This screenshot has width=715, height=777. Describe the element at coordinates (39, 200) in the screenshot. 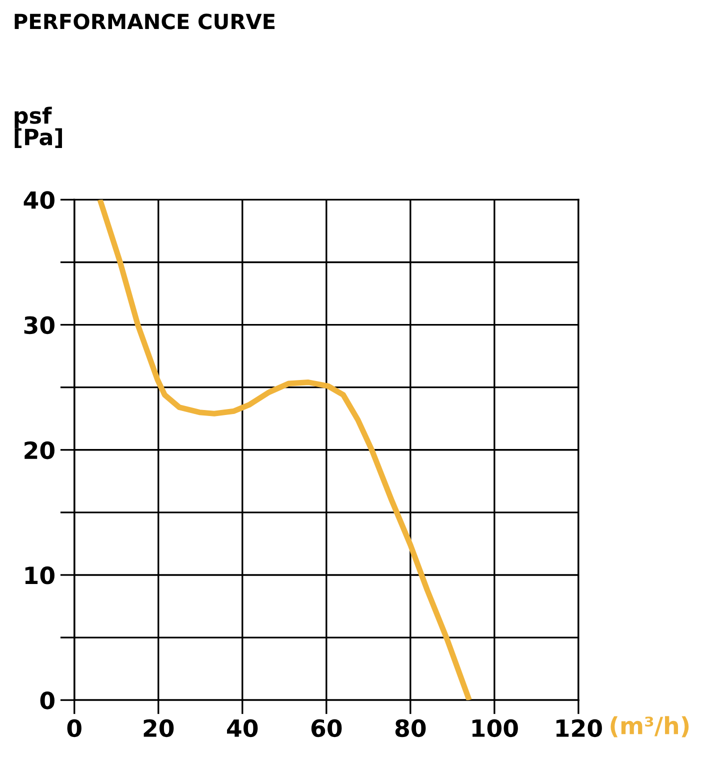

I see `y-tick-label: 40` at that location.